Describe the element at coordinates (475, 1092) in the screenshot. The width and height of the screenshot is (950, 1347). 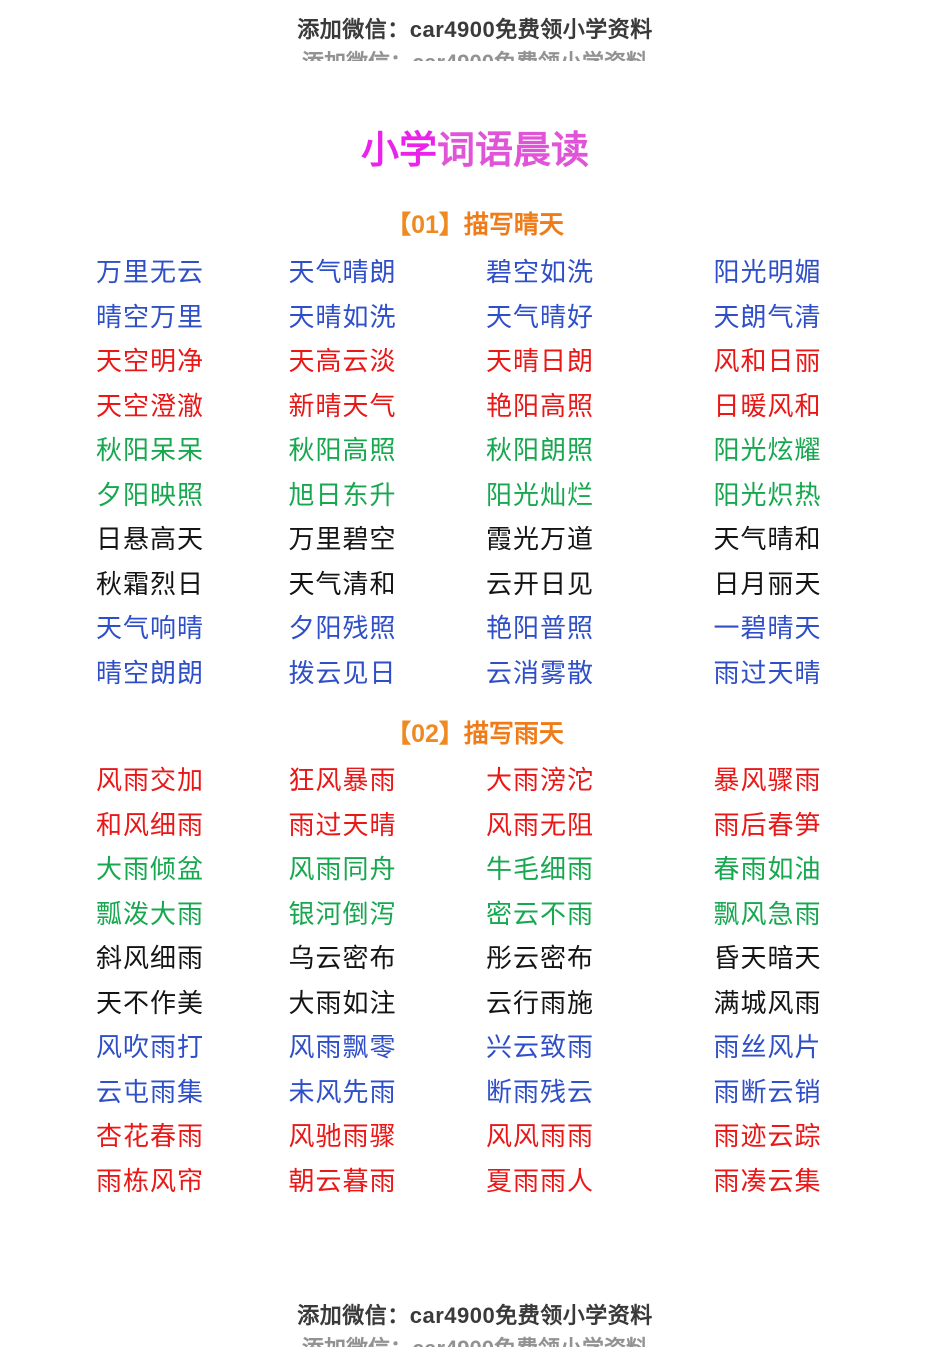
I see `word-row: 云屯雨集 未风先雨 断雨残云 雨断云销` at that location.